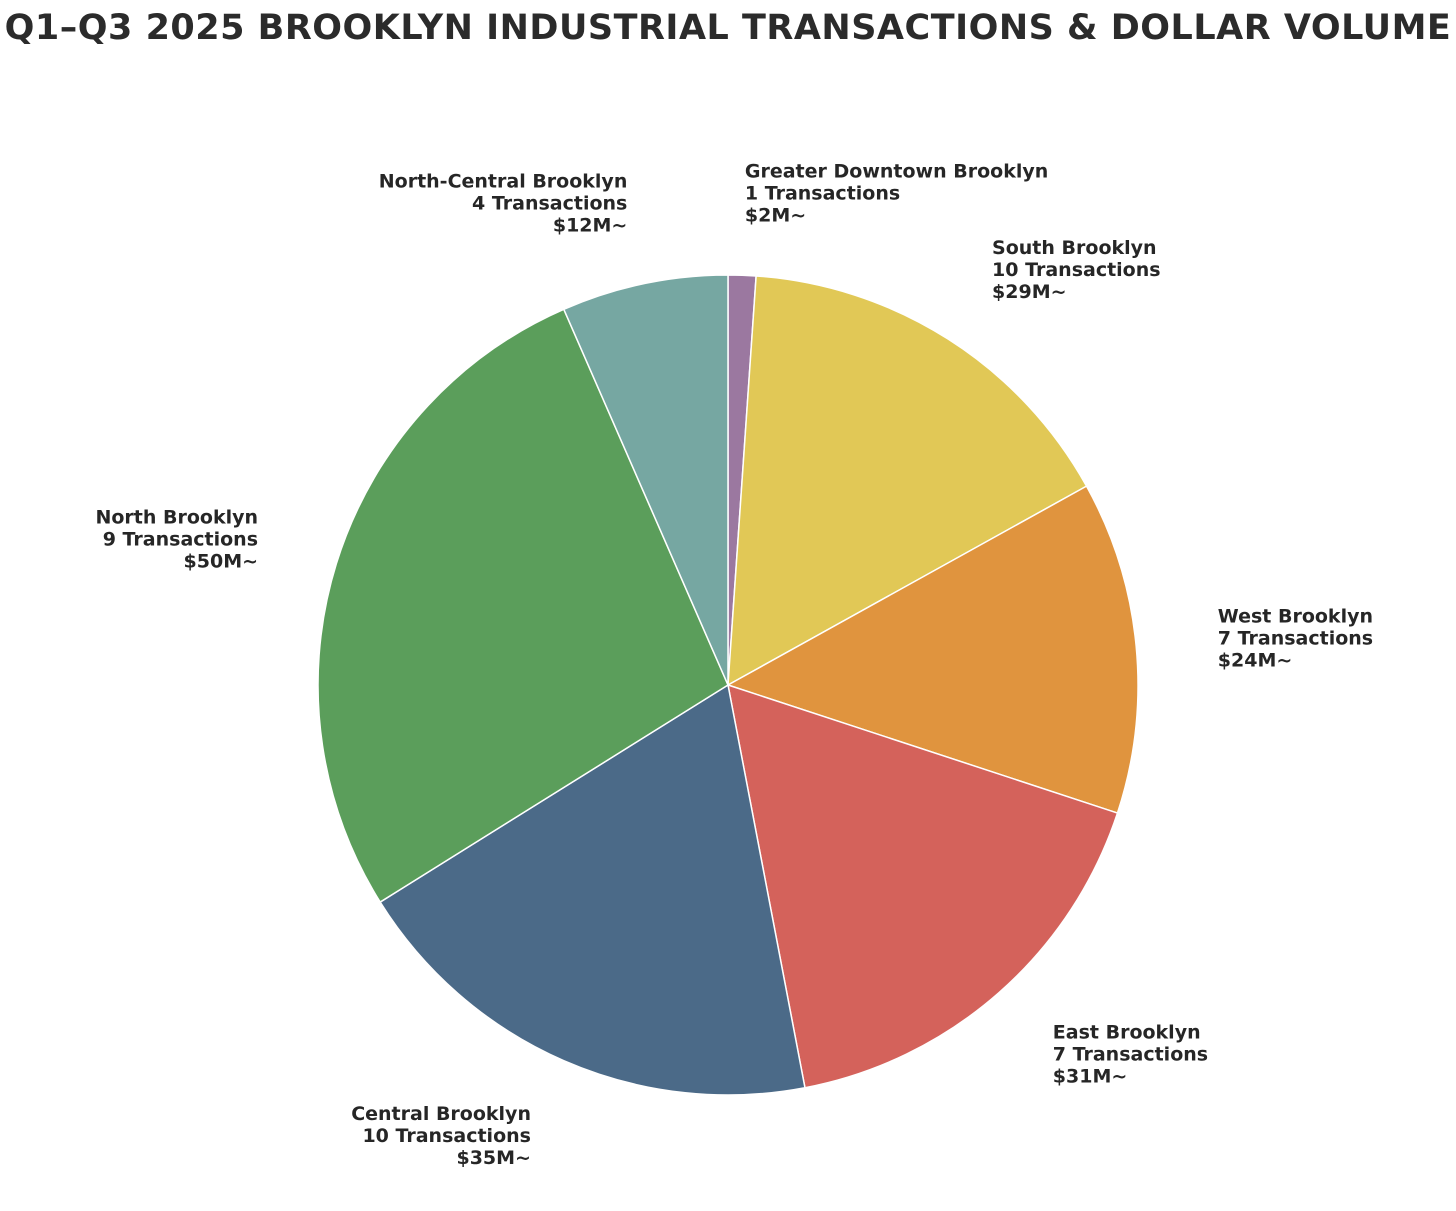 The width and height of the screenshot is (1456, 1211). What do you see at coordinates (1029, 292) in the screenshot?
I see `slice-label-value: $29M~` at bounding box center [1029, 292].